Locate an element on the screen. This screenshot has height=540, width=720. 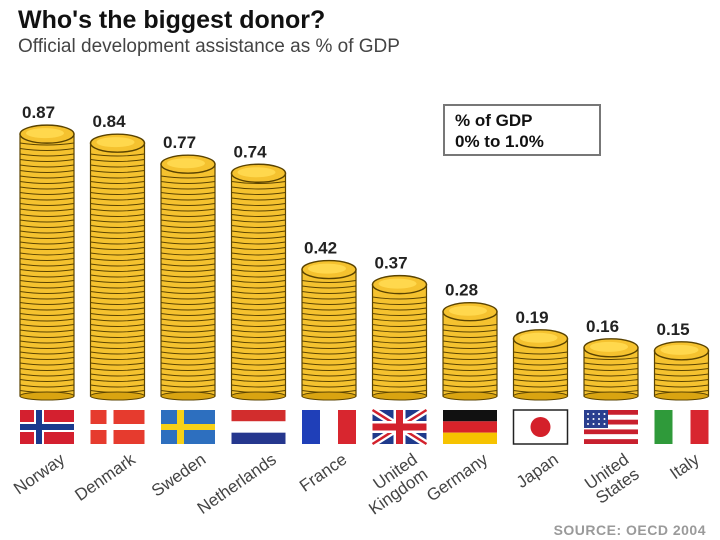
italy-flag is located at coordinates (681, 427).